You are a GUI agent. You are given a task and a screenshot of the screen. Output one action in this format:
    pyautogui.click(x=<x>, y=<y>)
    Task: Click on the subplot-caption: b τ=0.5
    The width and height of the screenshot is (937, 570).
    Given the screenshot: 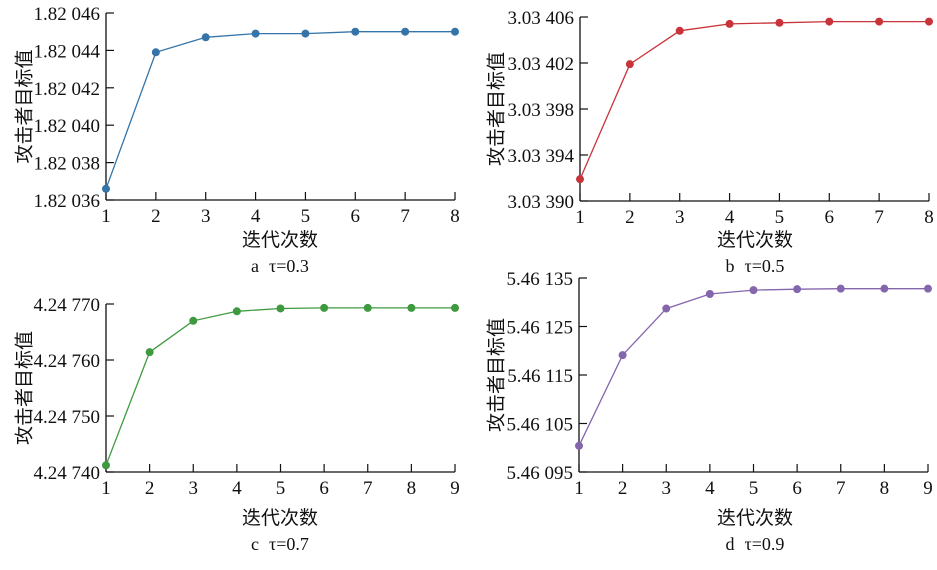 What is the action you would take?
    pyautogui.click(x=755, y=266)
    